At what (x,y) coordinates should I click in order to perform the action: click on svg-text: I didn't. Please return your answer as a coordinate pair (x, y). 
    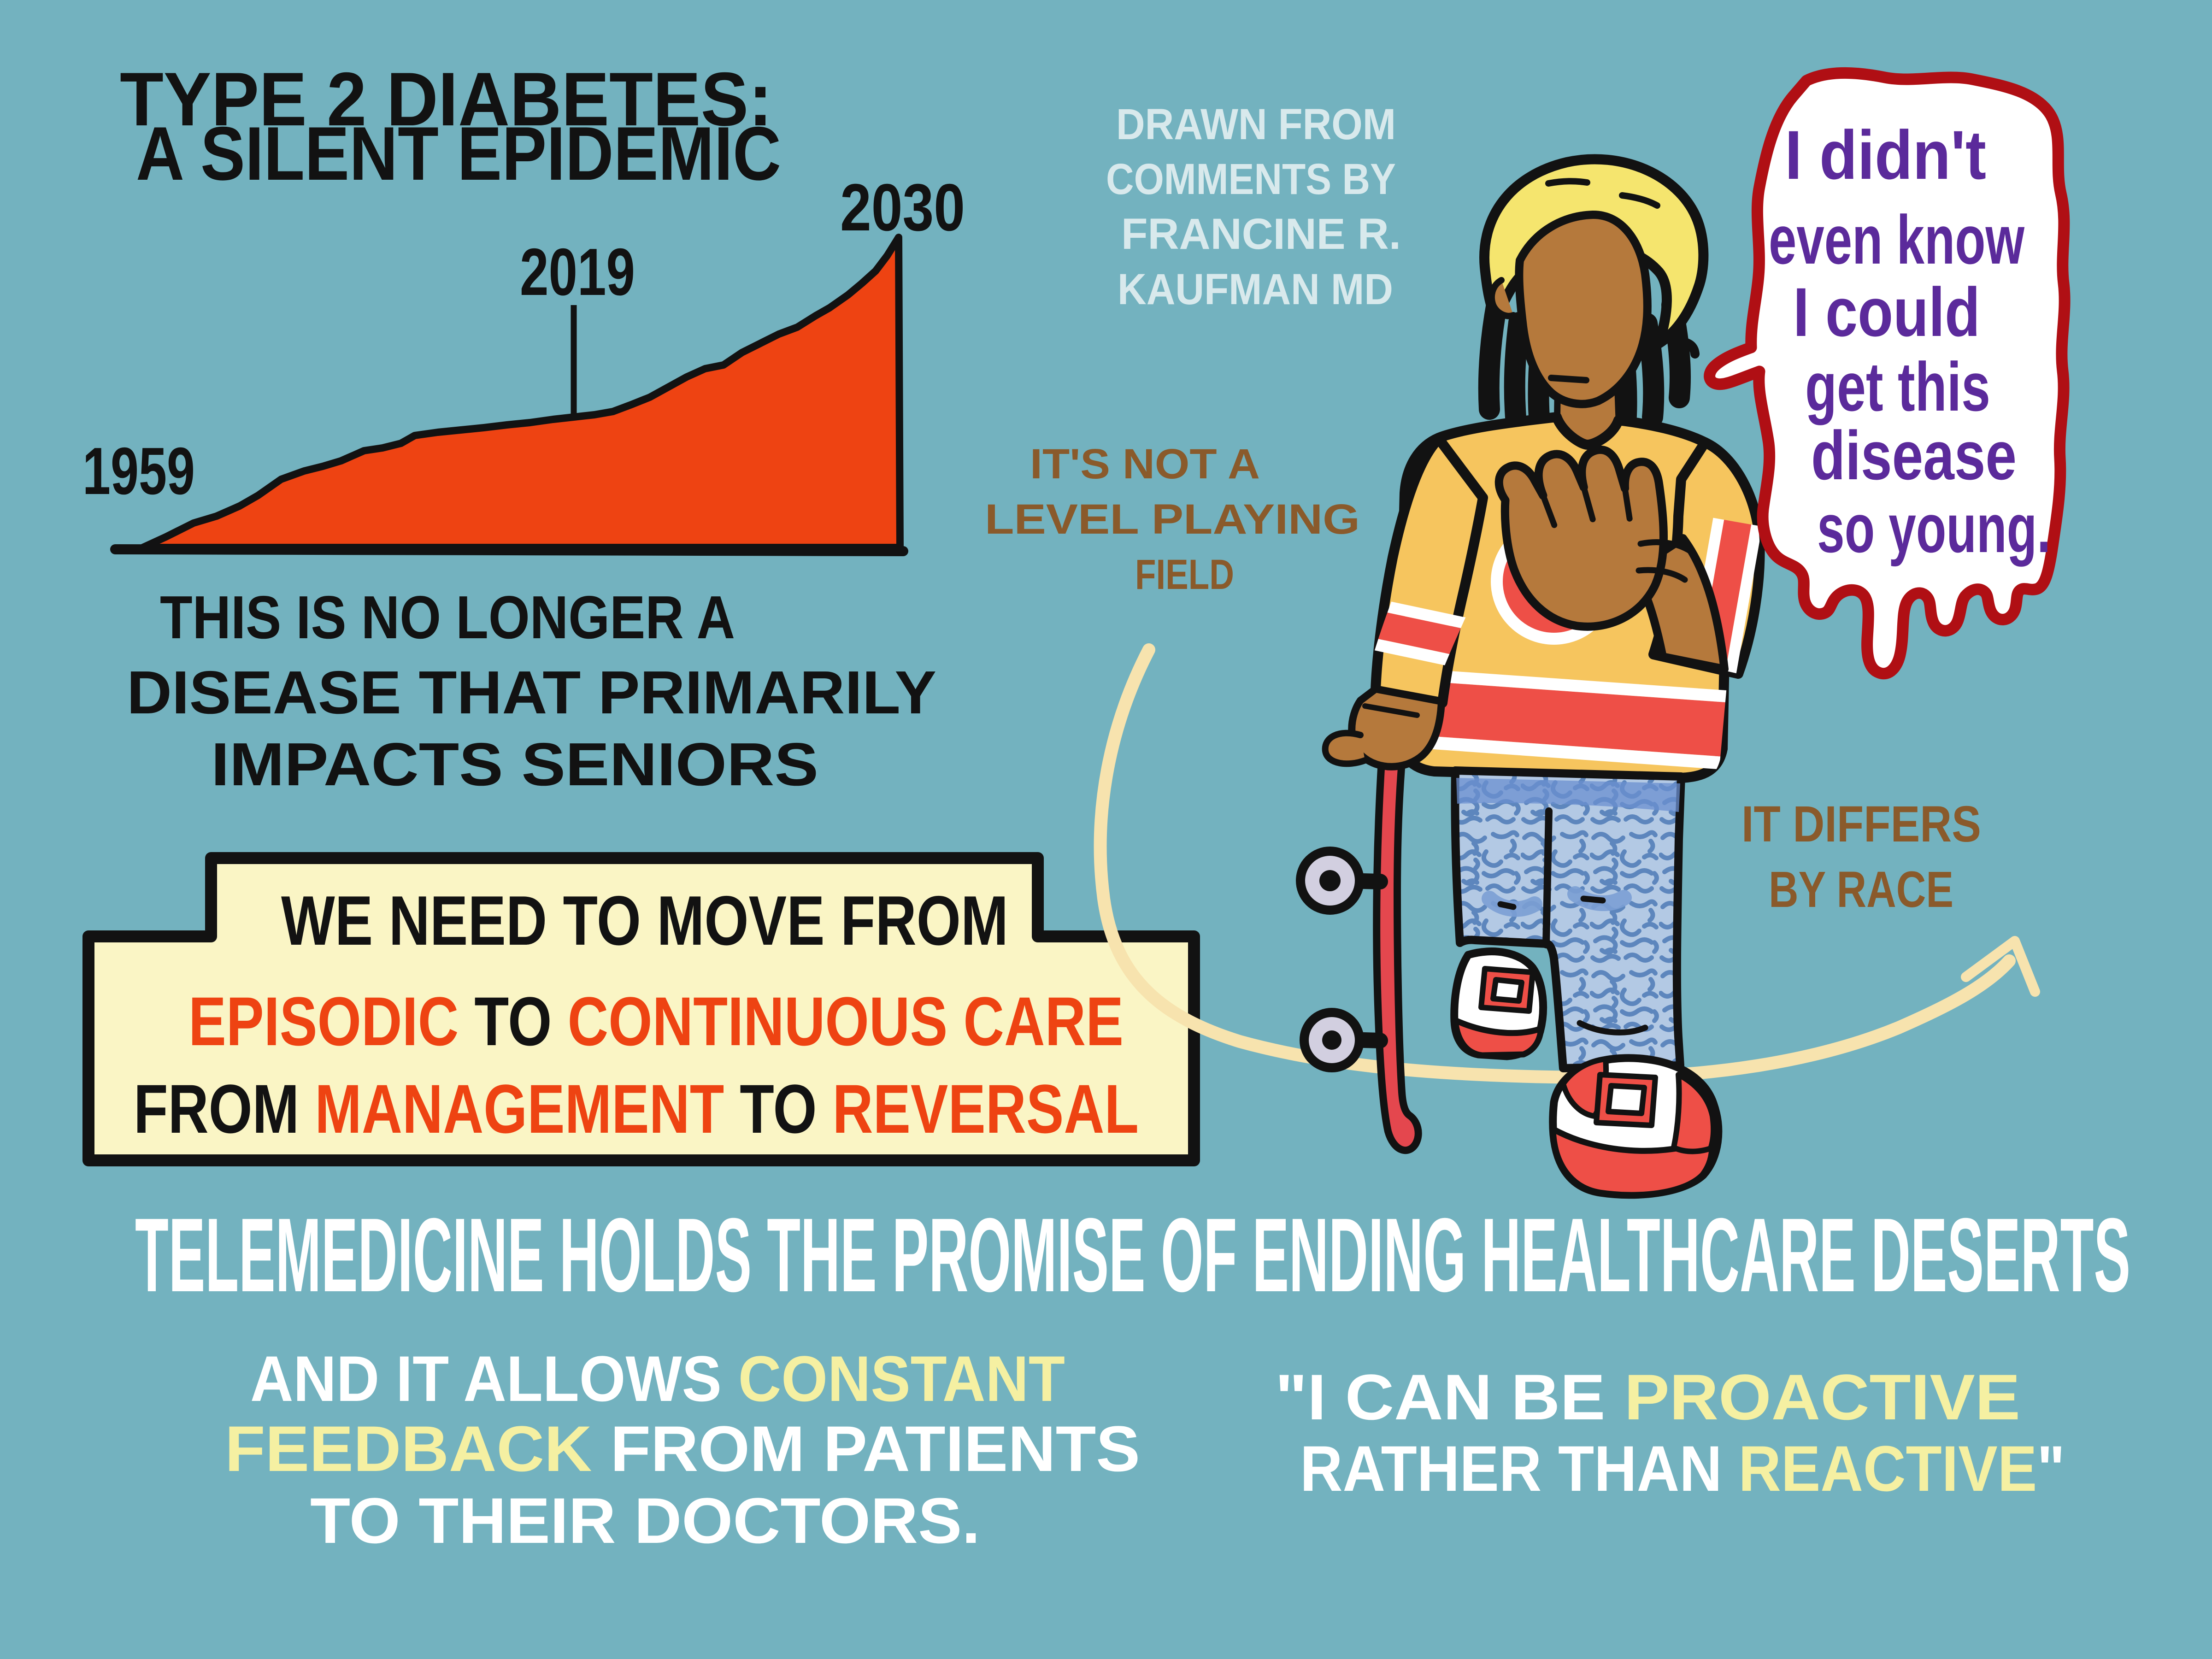
    Looking at the image, I should click on (1885, 155).